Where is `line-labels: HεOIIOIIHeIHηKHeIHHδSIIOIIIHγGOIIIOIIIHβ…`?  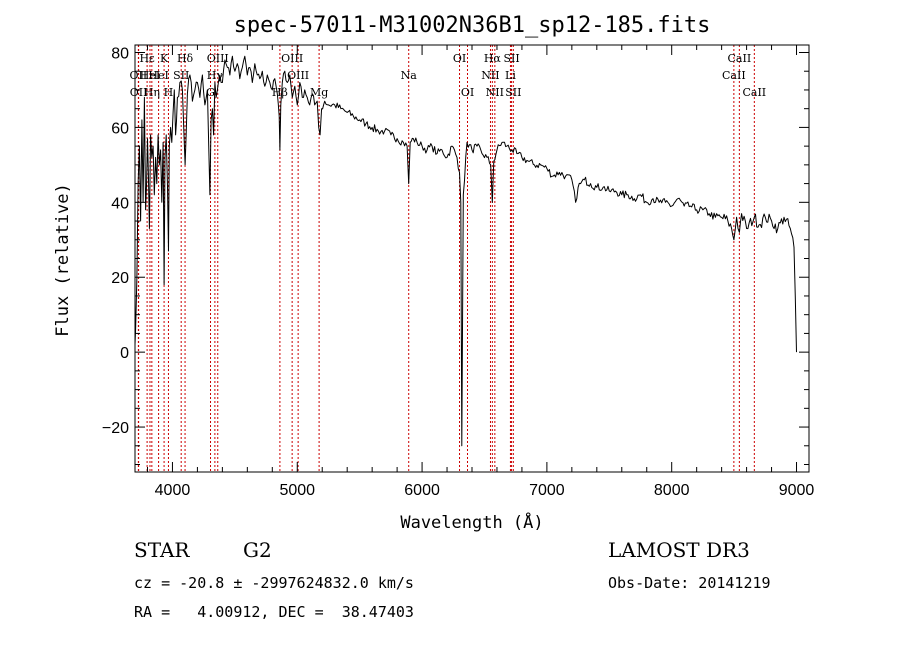 line-labels: HεOIIOIIHeIHηKHeIHHδSIIOIIIHγGOIIIOIIIHβ… is located at coordinates (448, 75).